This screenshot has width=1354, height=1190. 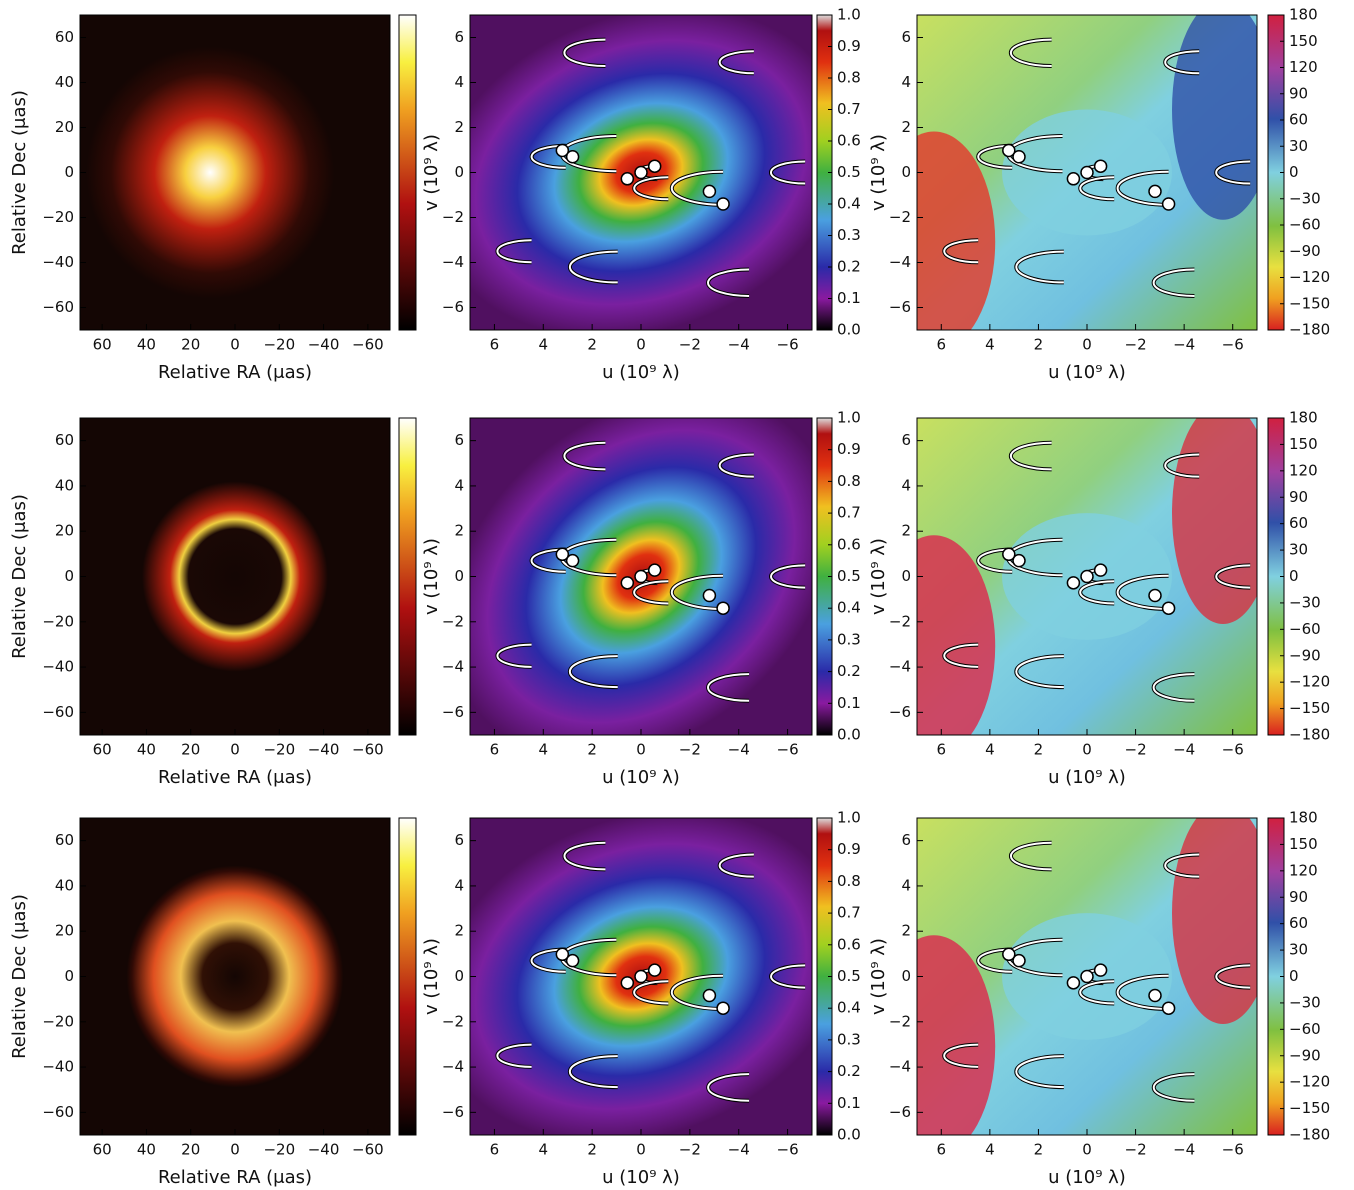 I want to click on y-tick-label: 60, so click(x=64, y=440).